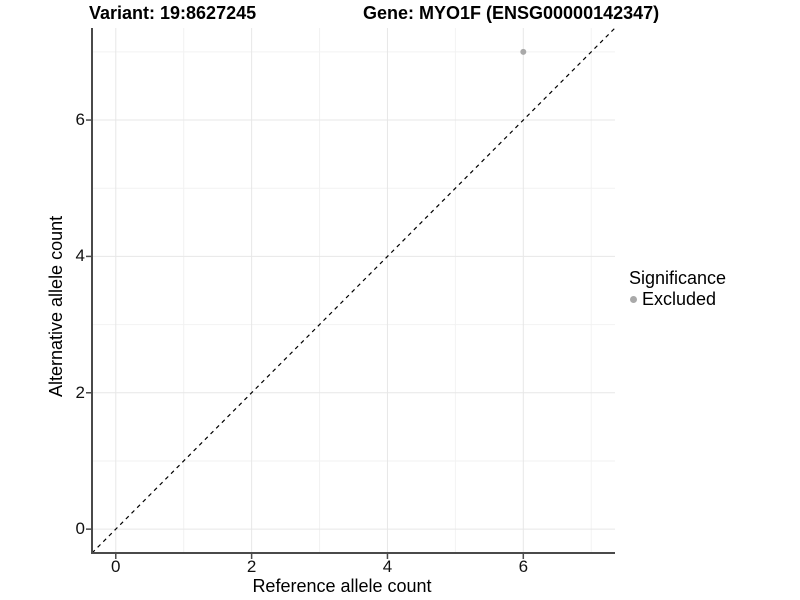  I want to click on legend-title: Significance, so click(678, 278).